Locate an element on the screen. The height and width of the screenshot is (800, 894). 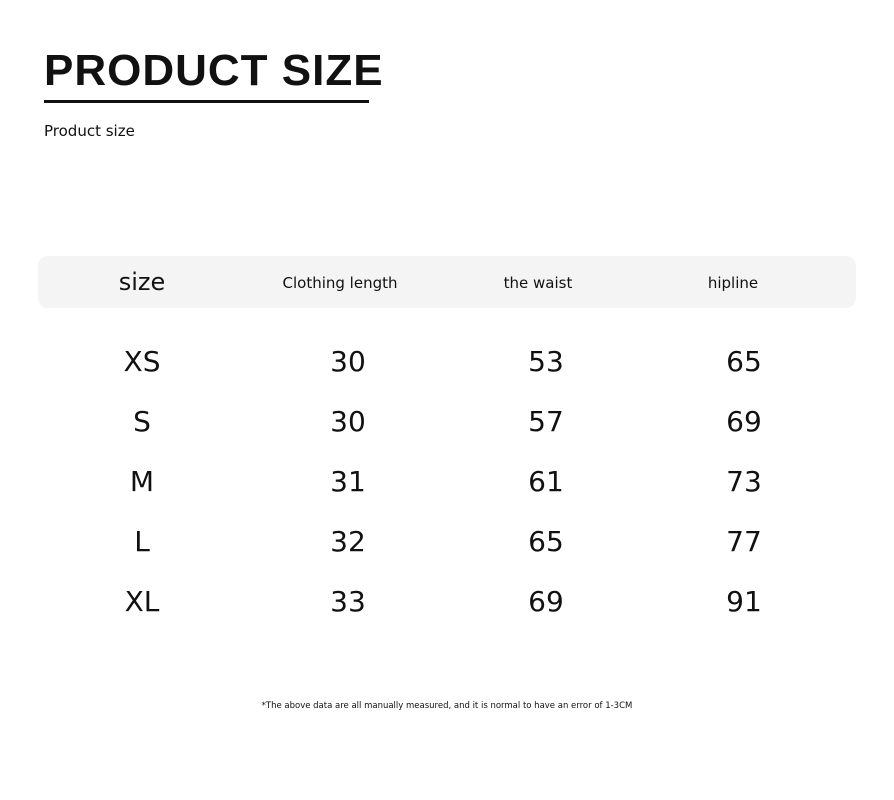
cell-waist: 57 is located at coordinates (546, 421).